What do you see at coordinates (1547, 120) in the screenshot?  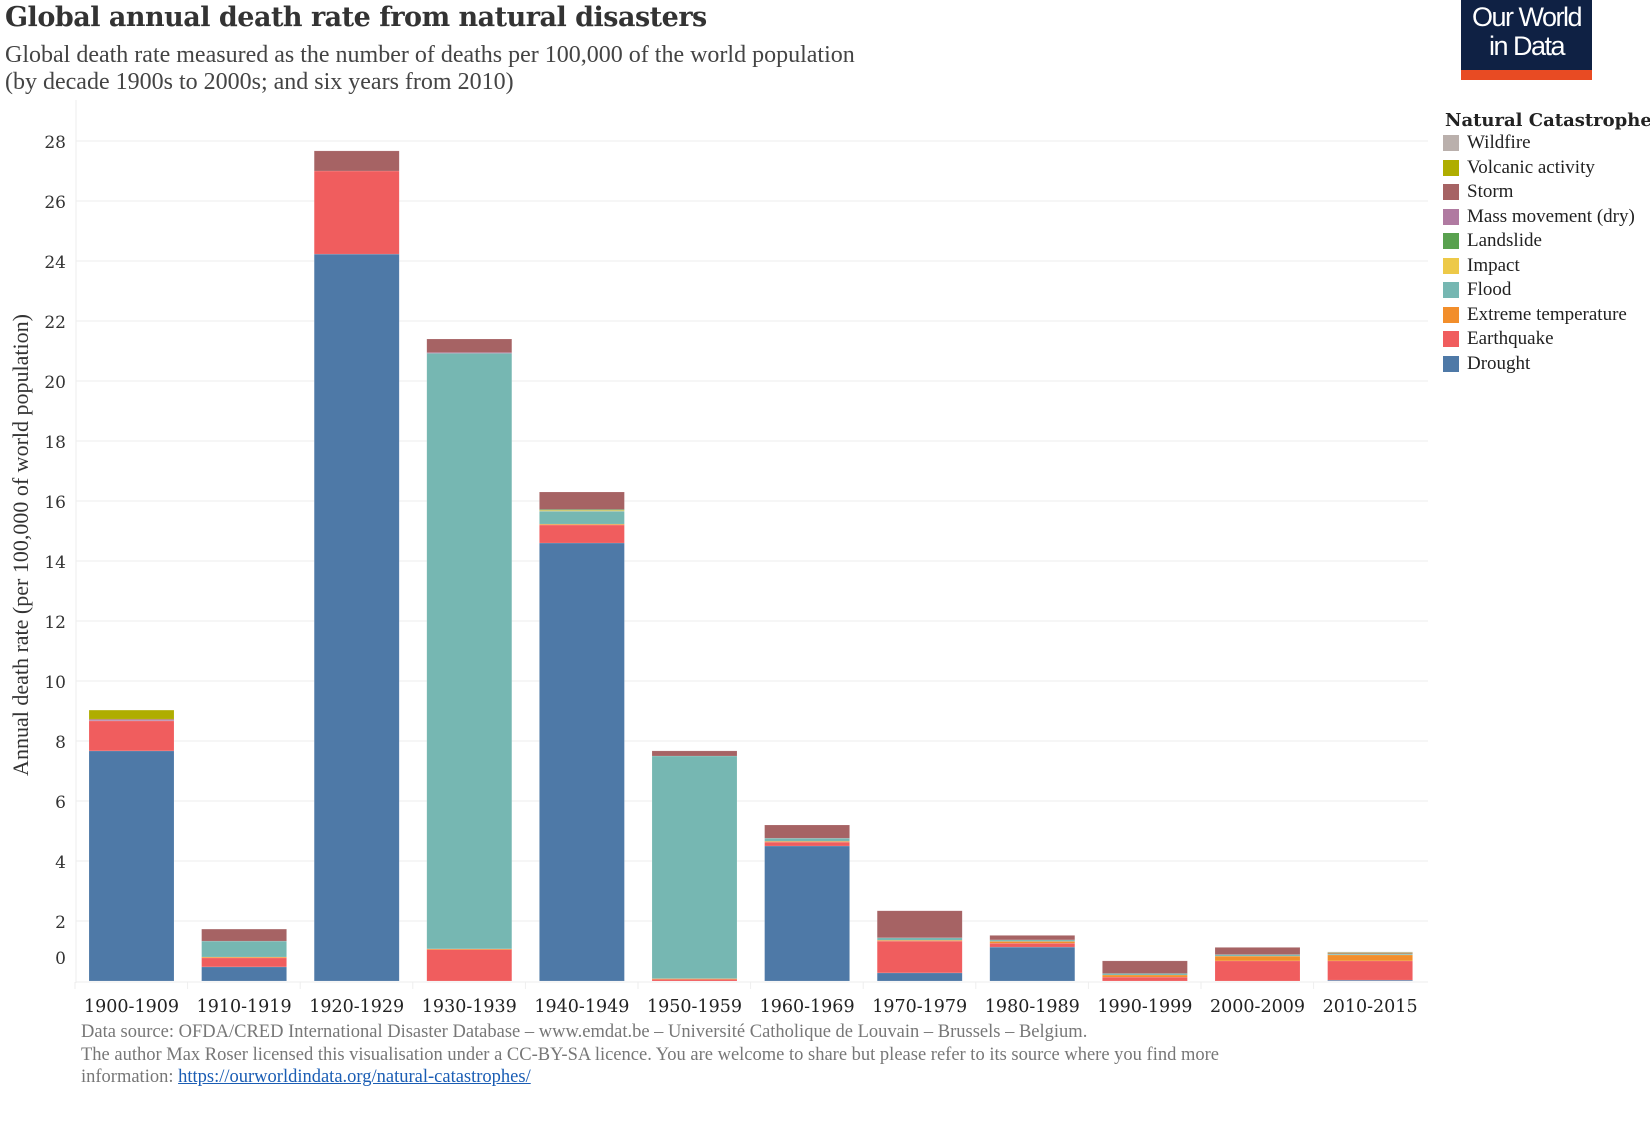 I see `legend-title: Natural Catastrophe` at bounding box center [1547, 120].